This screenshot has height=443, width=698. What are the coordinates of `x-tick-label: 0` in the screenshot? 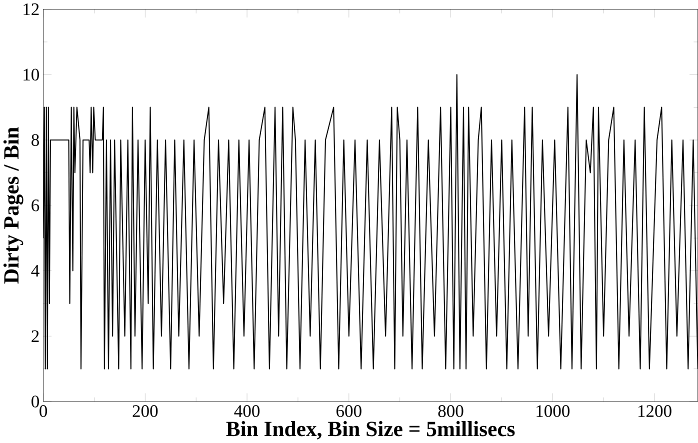 It's located at (44, 411).